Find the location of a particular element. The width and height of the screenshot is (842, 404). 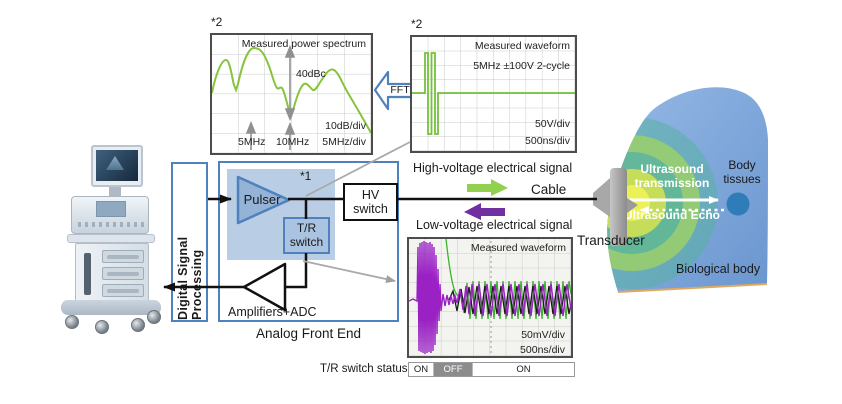

pulser-triangle is located at coordinates (263, 200).